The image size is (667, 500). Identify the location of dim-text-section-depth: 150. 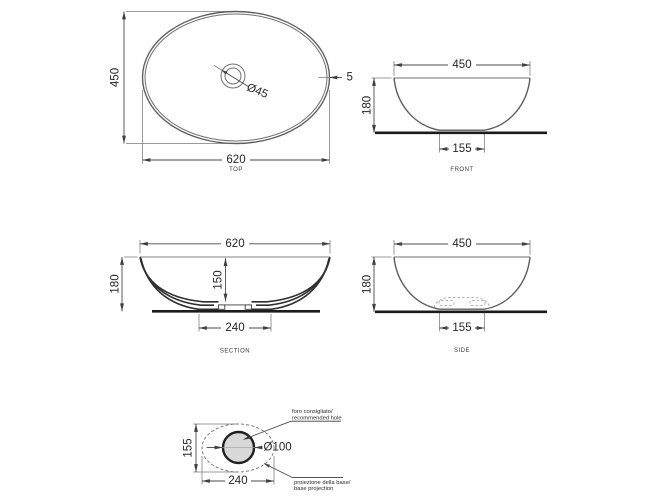
(219, 279).